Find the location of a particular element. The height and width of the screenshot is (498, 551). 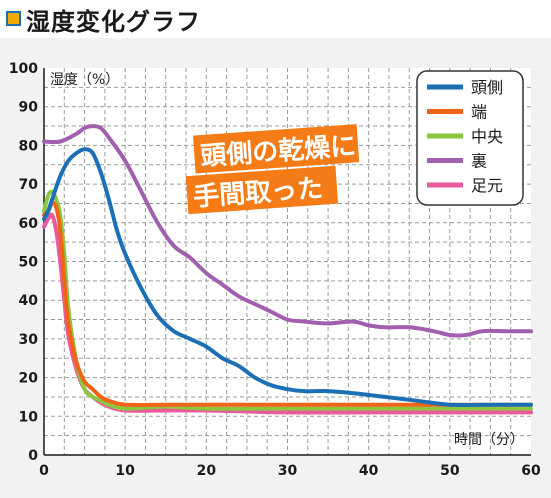

x-axis-label: 時間（分） is located at coordinates (489, 440).